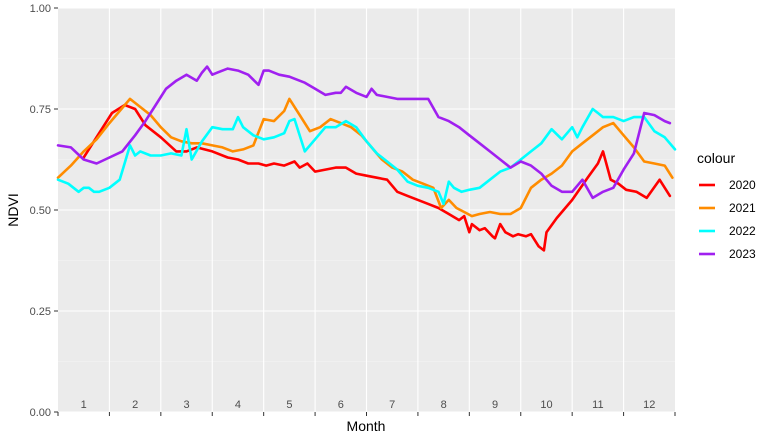 This screenshot has height=442, width=773. Describe the element at coordinates (368, 405) in the screenshot. I see `month-labels: 1 2 3 4 5 6 7 8 9 10 11 12` at that location.